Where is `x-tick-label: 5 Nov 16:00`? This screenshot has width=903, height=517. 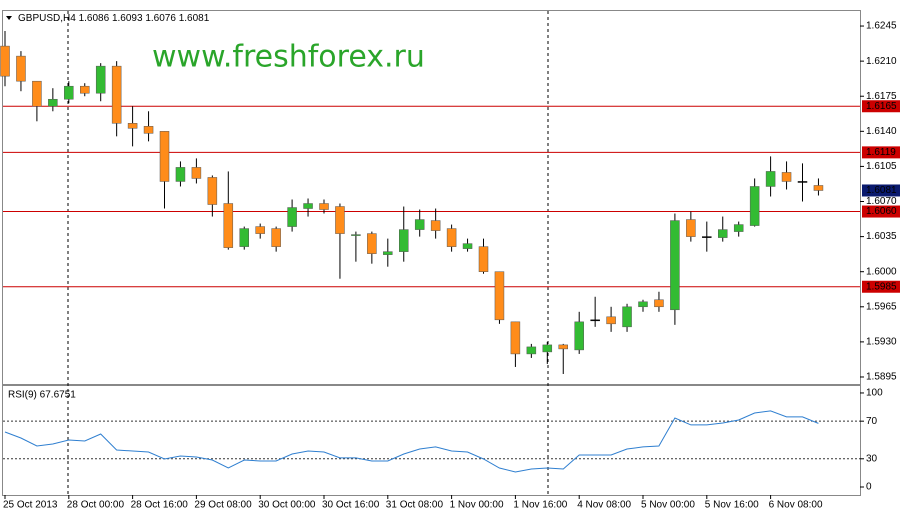
x-tick-label: 5 Nov 16:00 is located at coordinates (732, 505).